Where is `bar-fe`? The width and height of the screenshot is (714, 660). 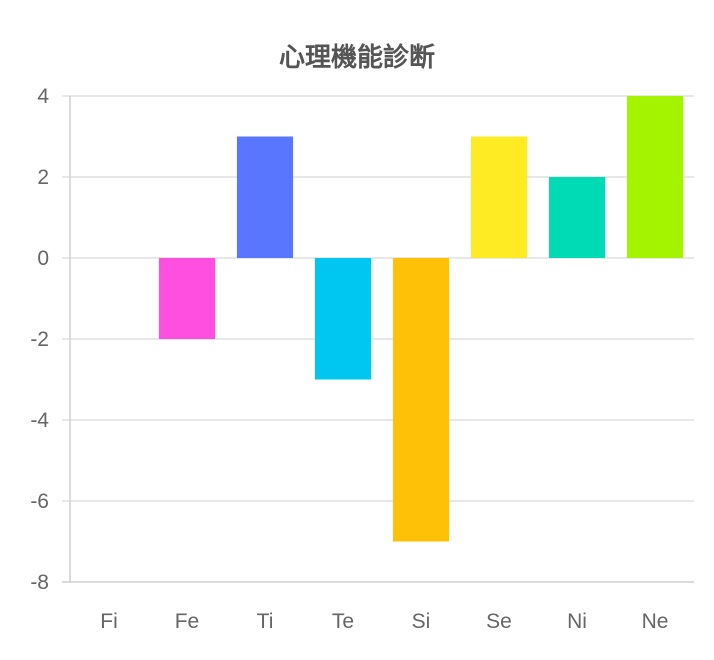 bar-fe is located at coordinates (187, 298).